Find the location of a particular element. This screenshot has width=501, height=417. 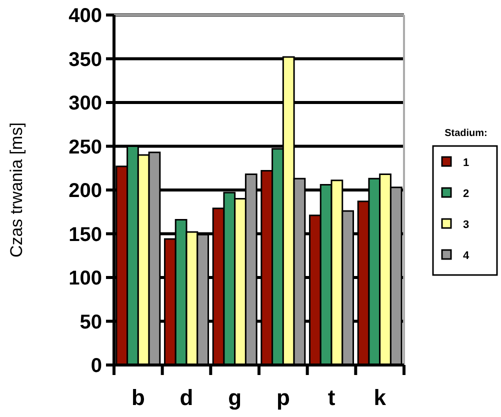

legend-label: 4 is located at coordinates (466, 256).